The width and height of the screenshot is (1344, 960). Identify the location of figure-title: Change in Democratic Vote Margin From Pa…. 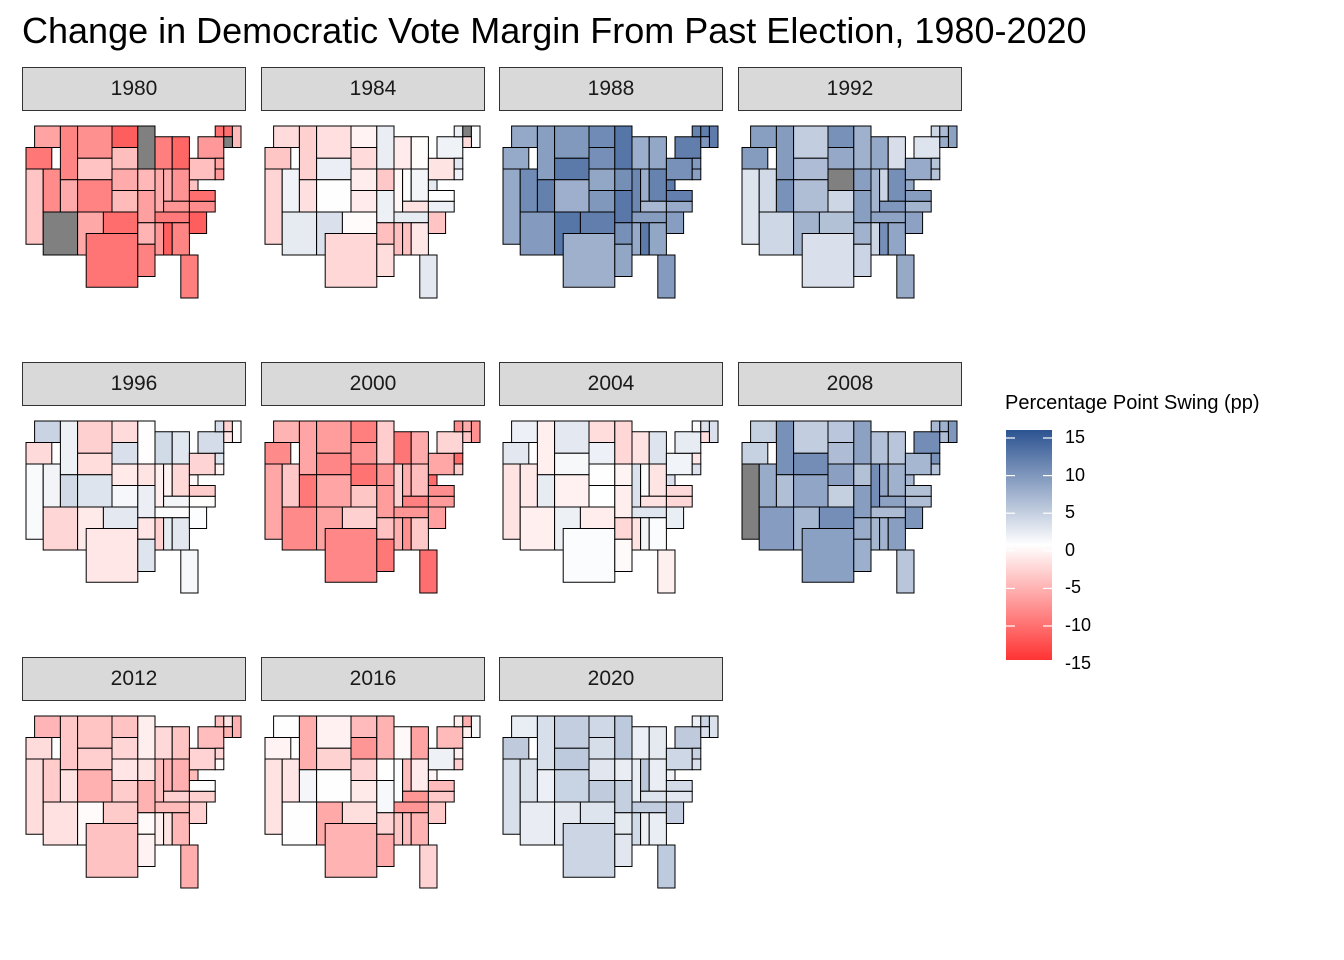
(554, 30).